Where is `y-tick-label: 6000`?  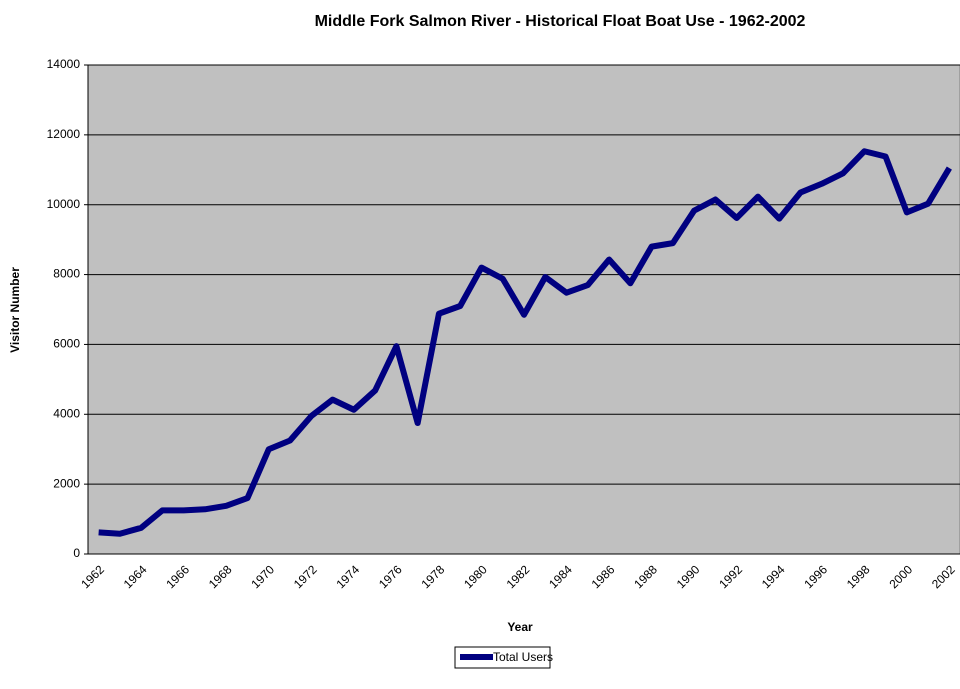 y-tick-label: 6000 is located at coordinates (66, 344).